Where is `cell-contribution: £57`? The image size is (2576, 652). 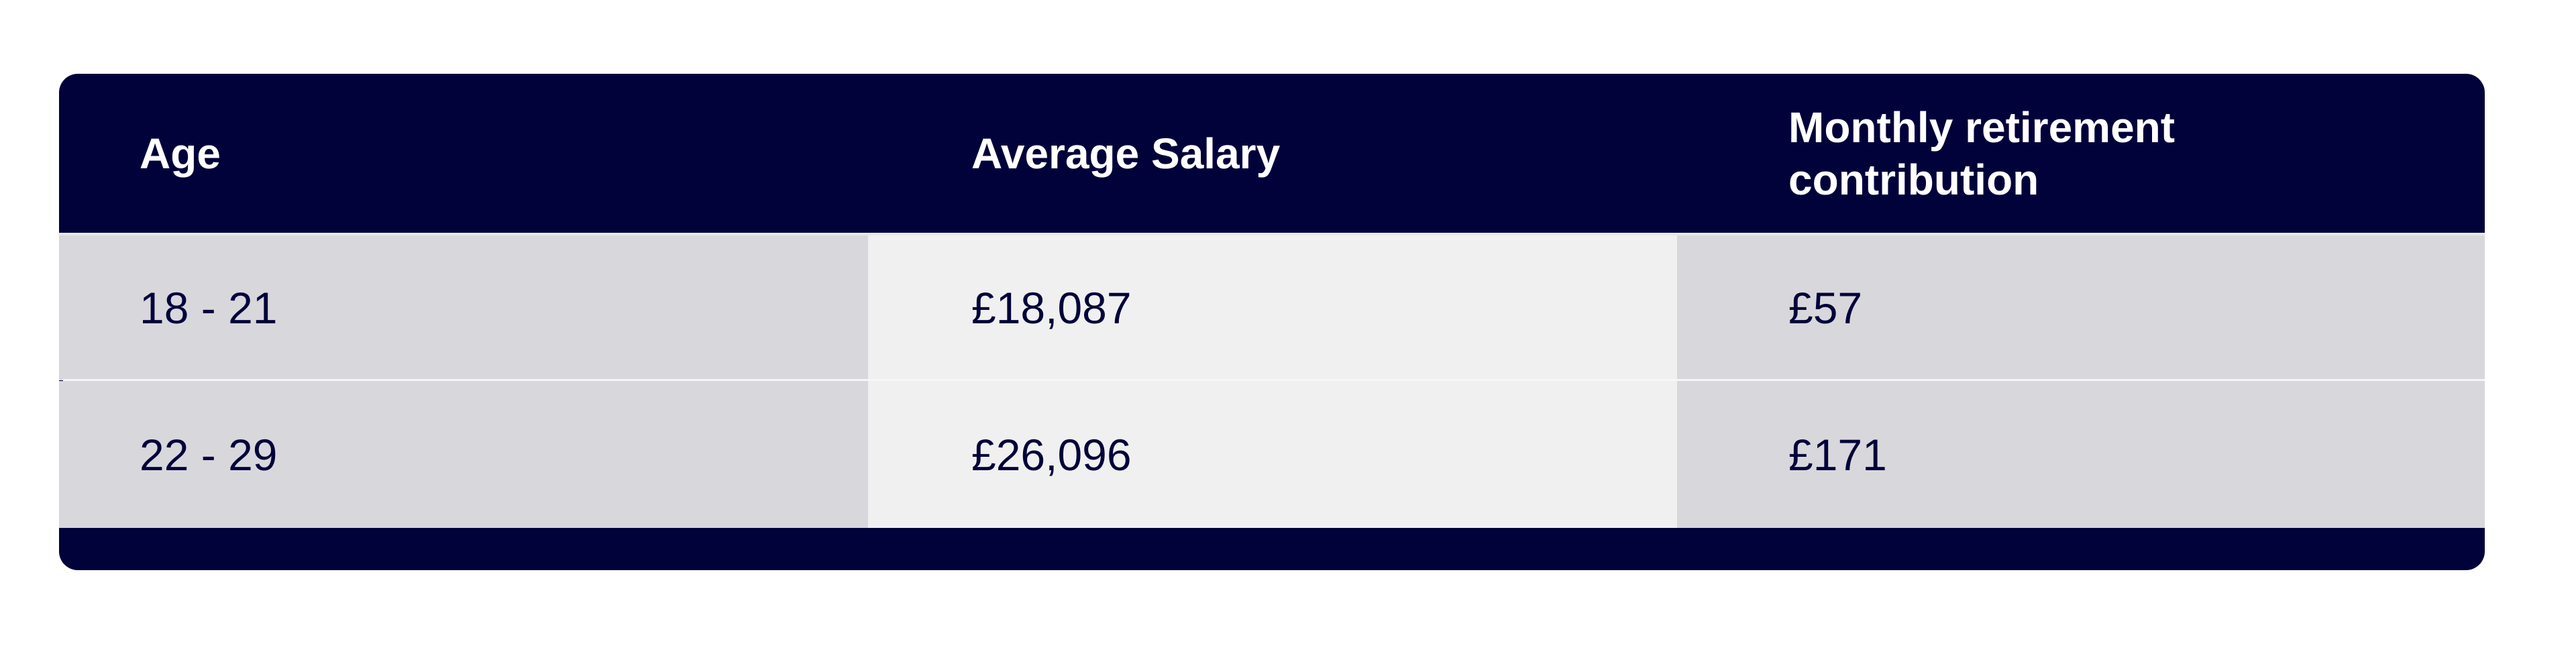
cell-contribution: £57 is located at coordinates (1825, 308).